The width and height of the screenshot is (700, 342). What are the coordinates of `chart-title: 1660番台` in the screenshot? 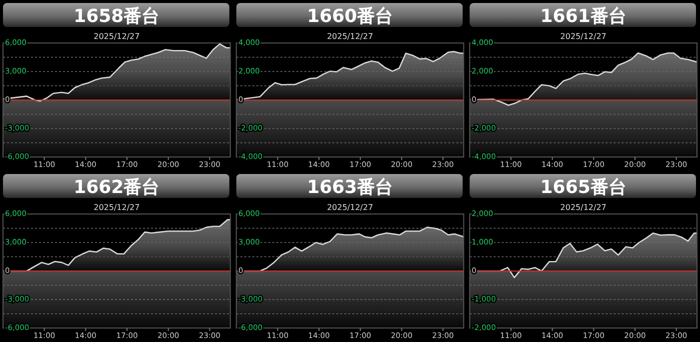 It's located at (350, 16).